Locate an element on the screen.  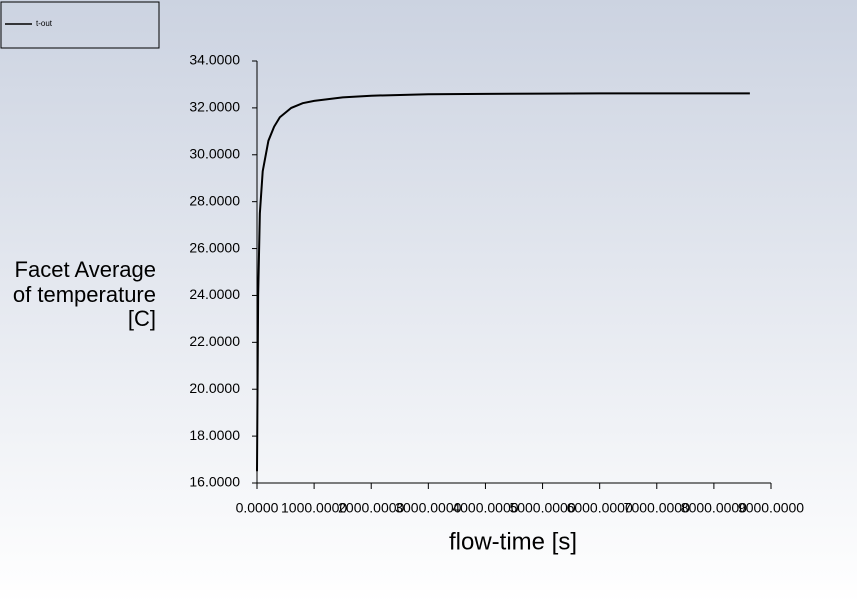
x-tick-label: 3000.0000 is located at coordinates (428, 508).